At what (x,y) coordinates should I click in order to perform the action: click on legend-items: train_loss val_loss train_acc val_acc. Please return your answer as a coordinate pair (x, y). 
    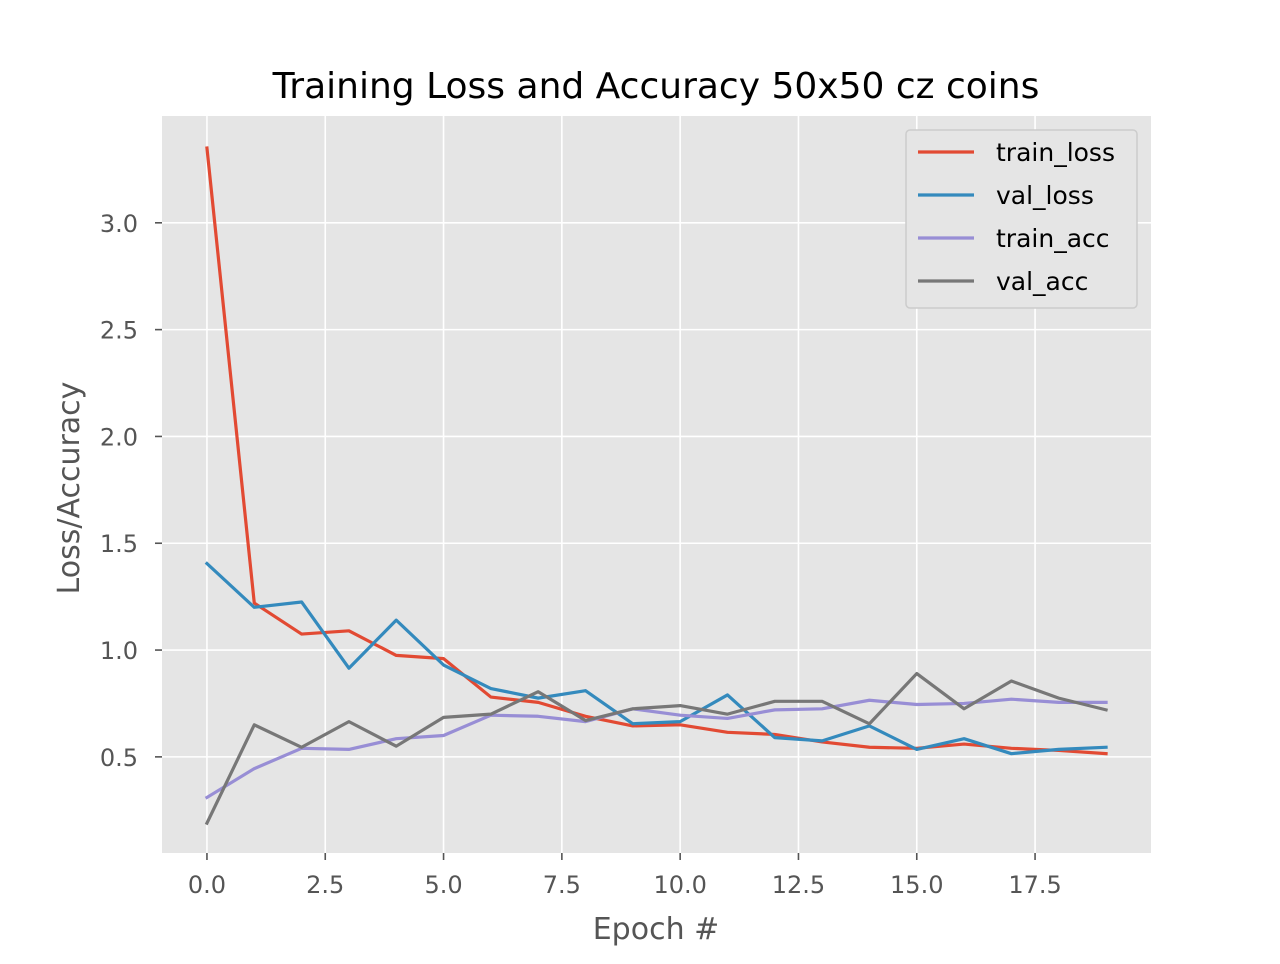
    Looking at the image, I should click on (1016, 217).